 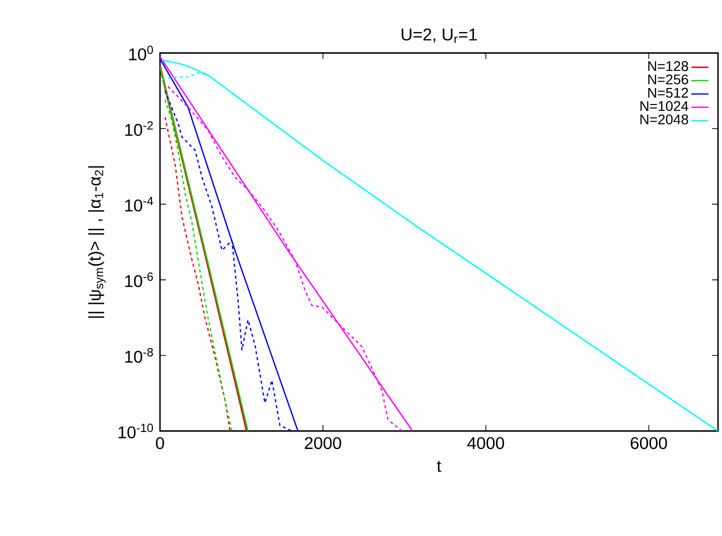 I want to click on y-tick-label: 10$^{-4}$, so click(x=139, y=204).